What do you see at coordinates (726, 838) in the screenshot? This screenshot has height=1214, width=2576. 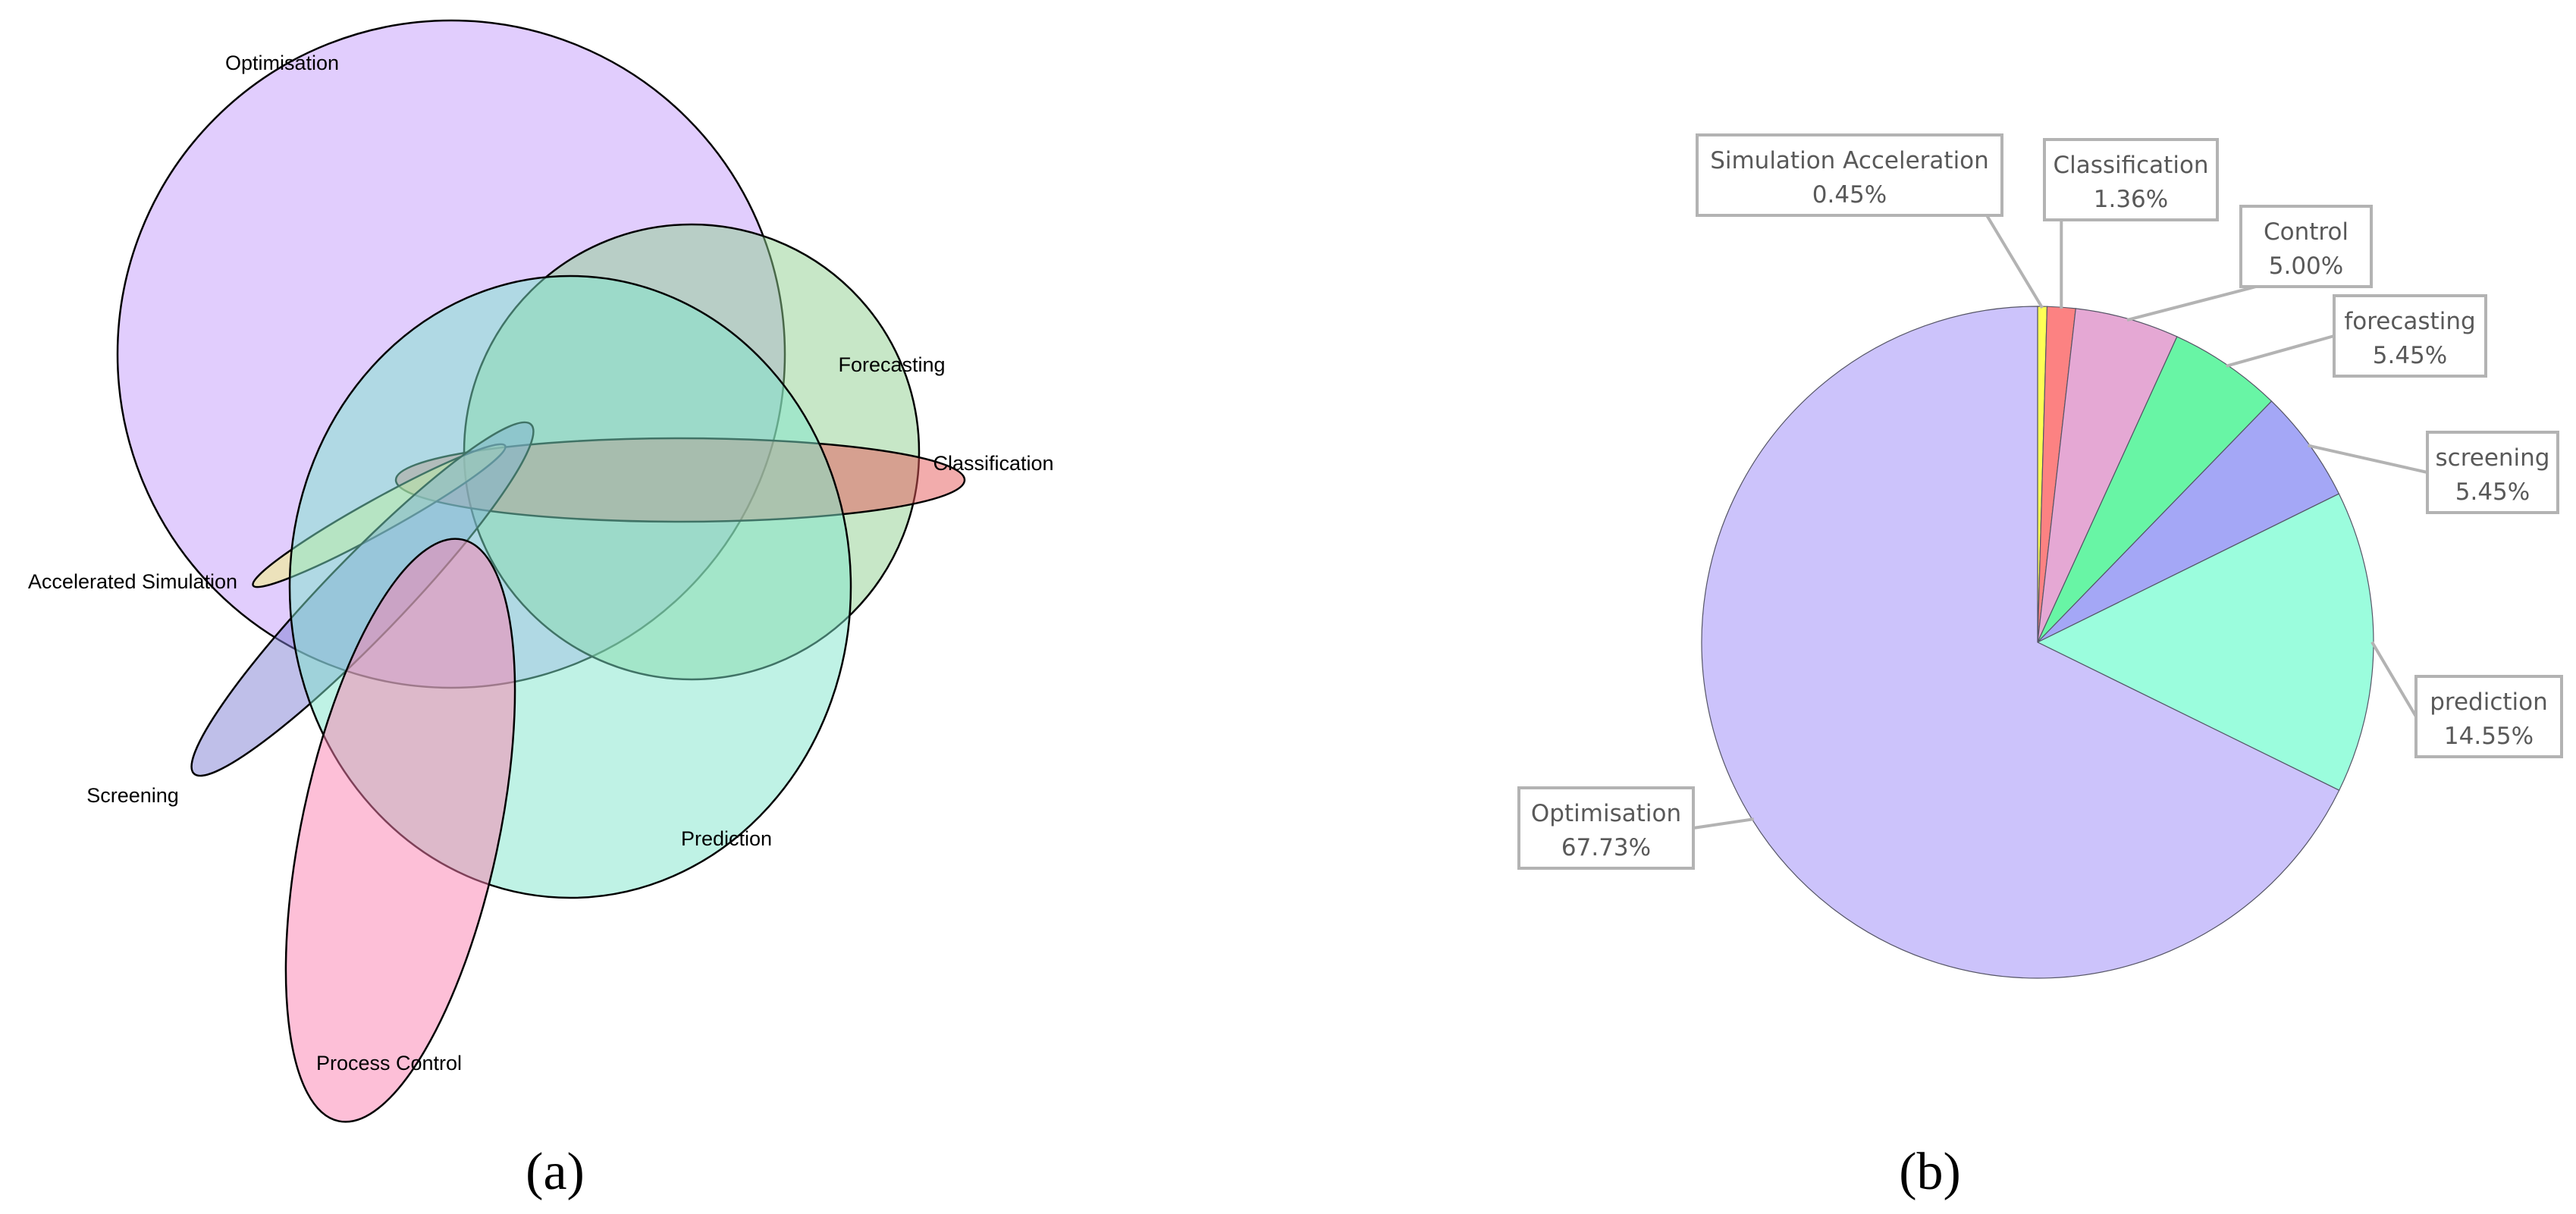 I see `venn-label-prediction: Prediction` at bounding box center [726, 838].